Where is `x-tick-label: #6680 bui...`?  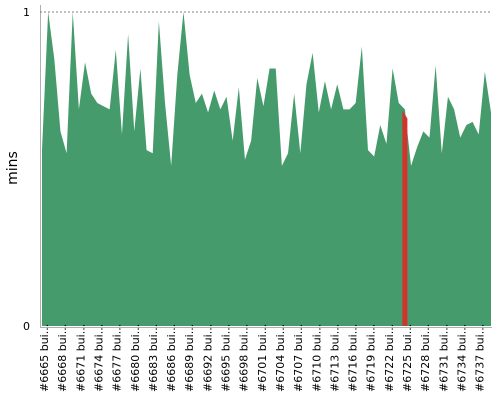 x-tick-label: #6680 bui... is located at coordinates (135, 358).